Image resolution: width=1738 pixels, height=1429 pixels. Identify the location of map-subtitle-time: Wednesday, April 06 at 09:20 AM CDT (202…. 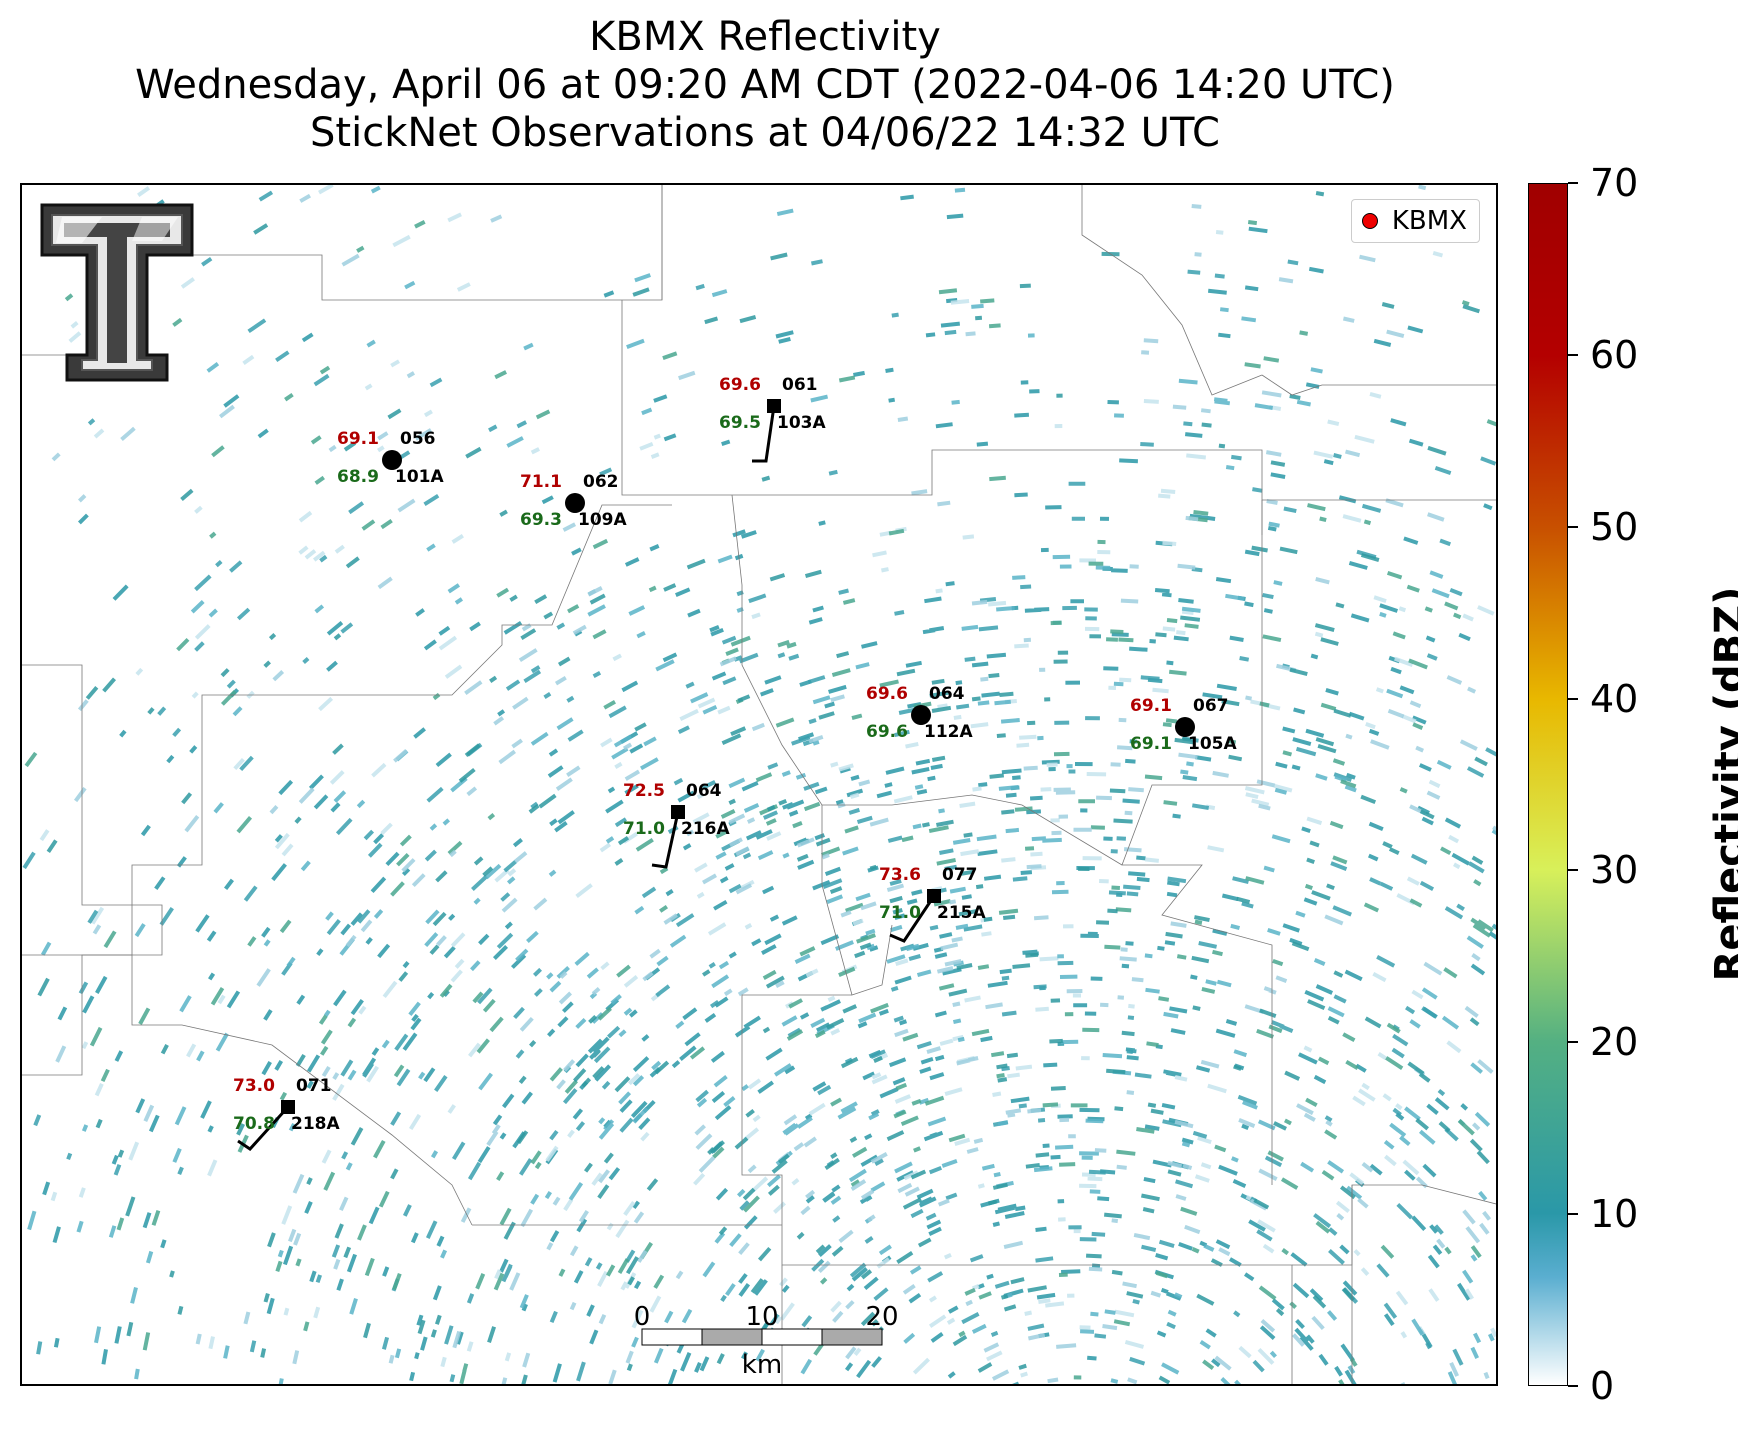
(765, 85).